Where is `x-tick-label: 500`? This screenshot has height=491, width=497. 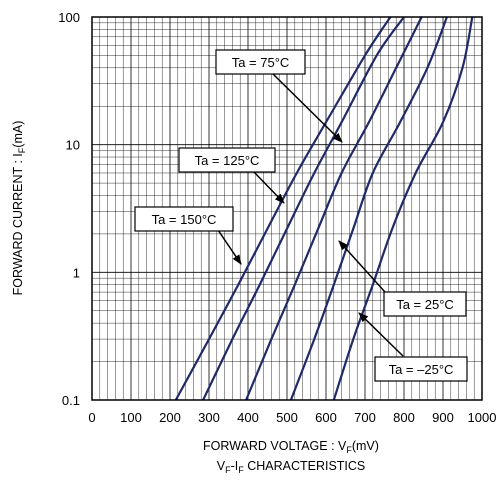
x-tick-label: 500 is located at coordinates (287, 417).